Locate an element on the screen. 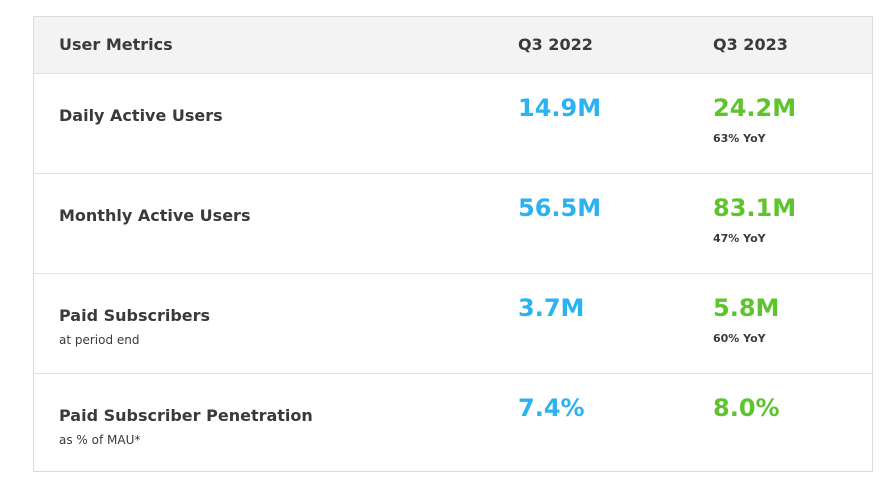  q3-2023-cell: 8.0% is located at coordinates (746, 408).